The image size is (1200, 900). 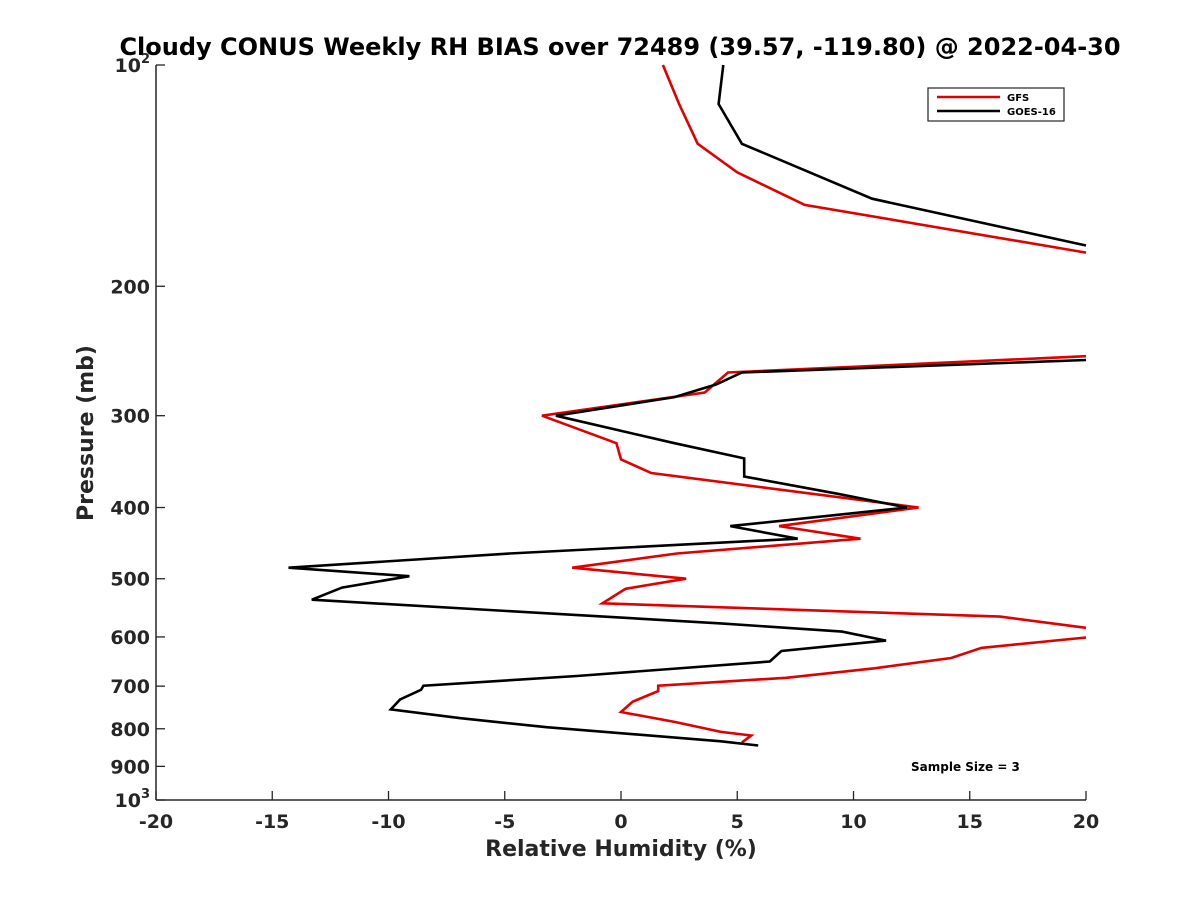 I want to click on sample-size-annotation: Sample Size = 3, so click(x=965, y=767).